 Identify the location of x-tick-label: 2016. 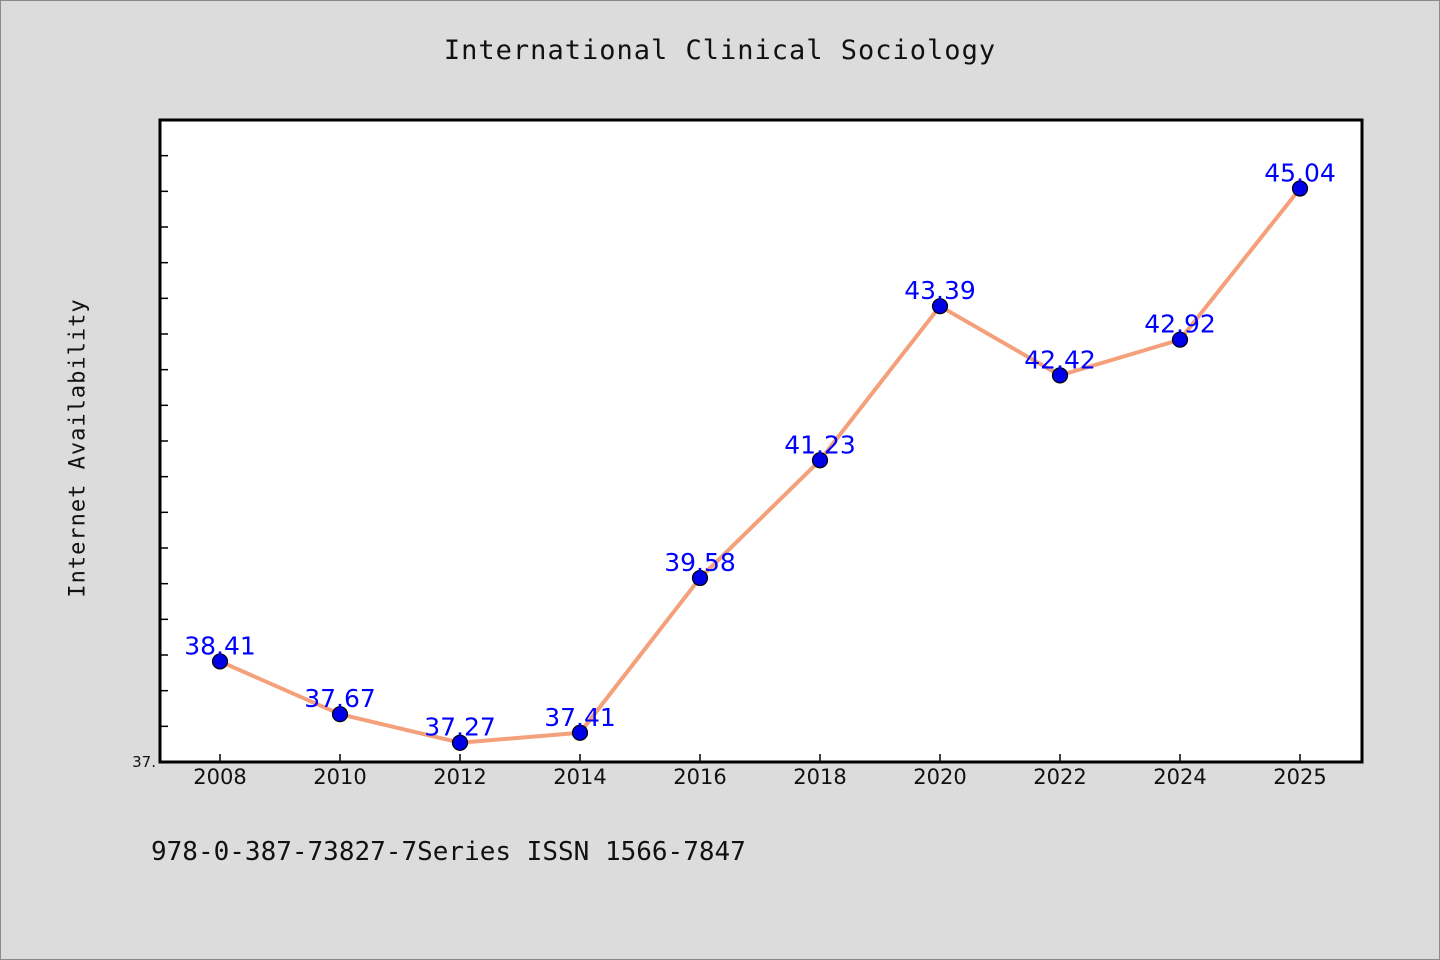
(699, 777).